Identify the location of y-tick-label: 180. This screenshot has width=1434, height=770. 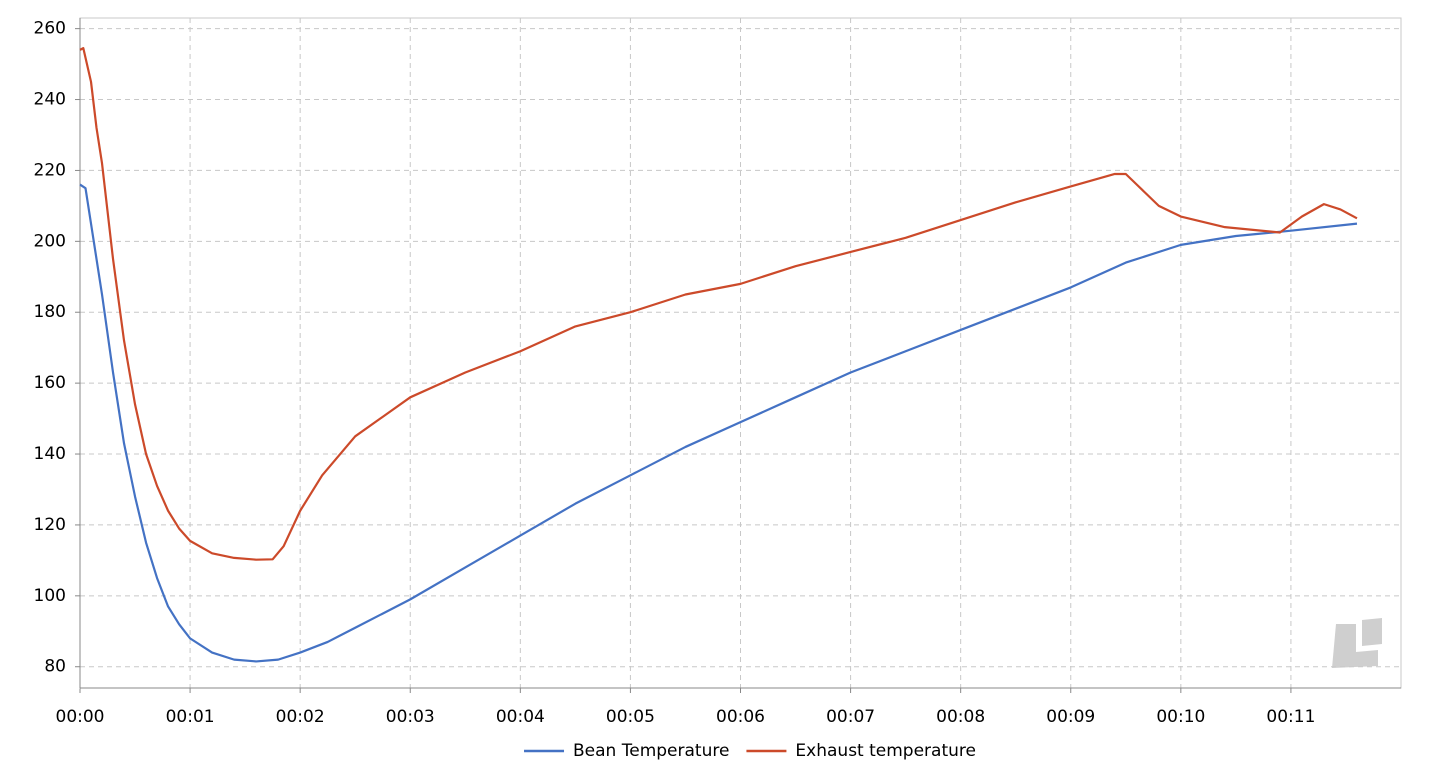
(50, 312).